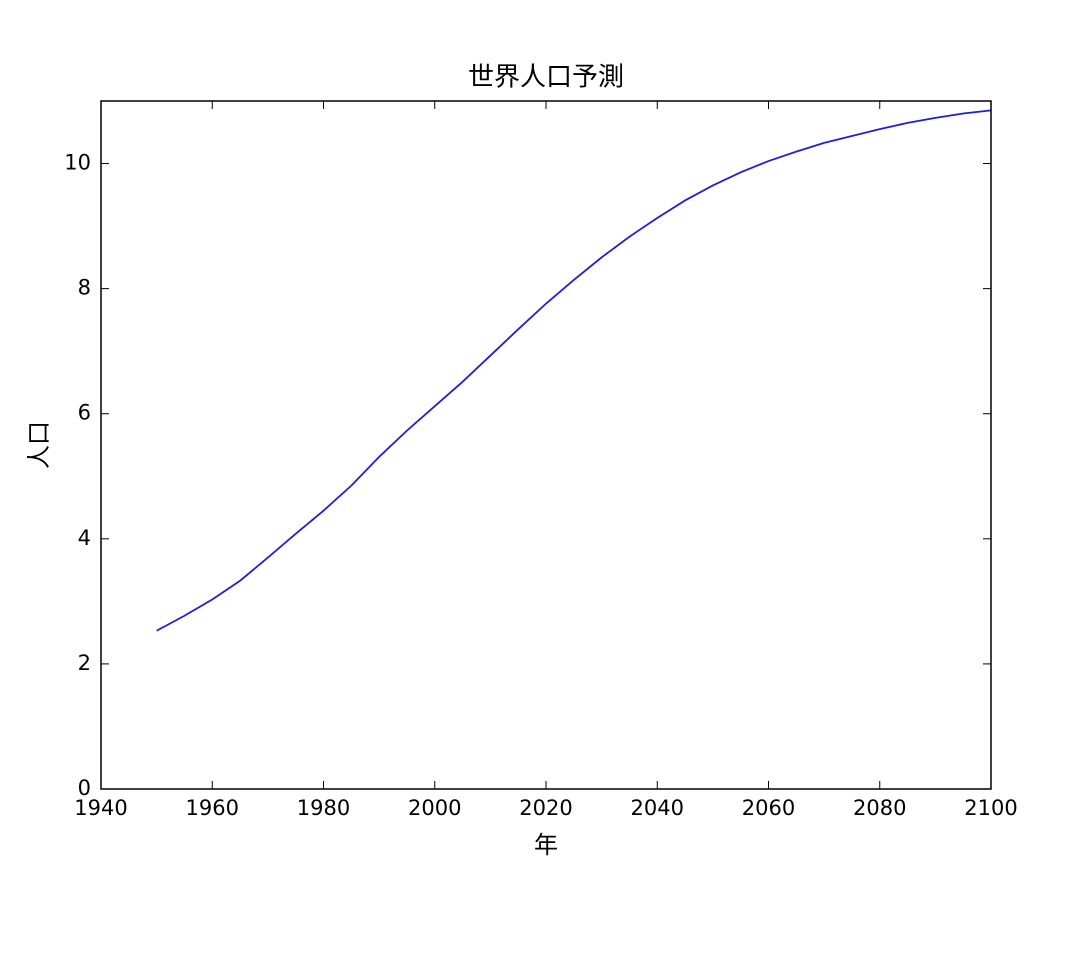 The width and height of the screenshot is (1076, 980). I want to click on x-tick-label: 1960, so click(212, 808).